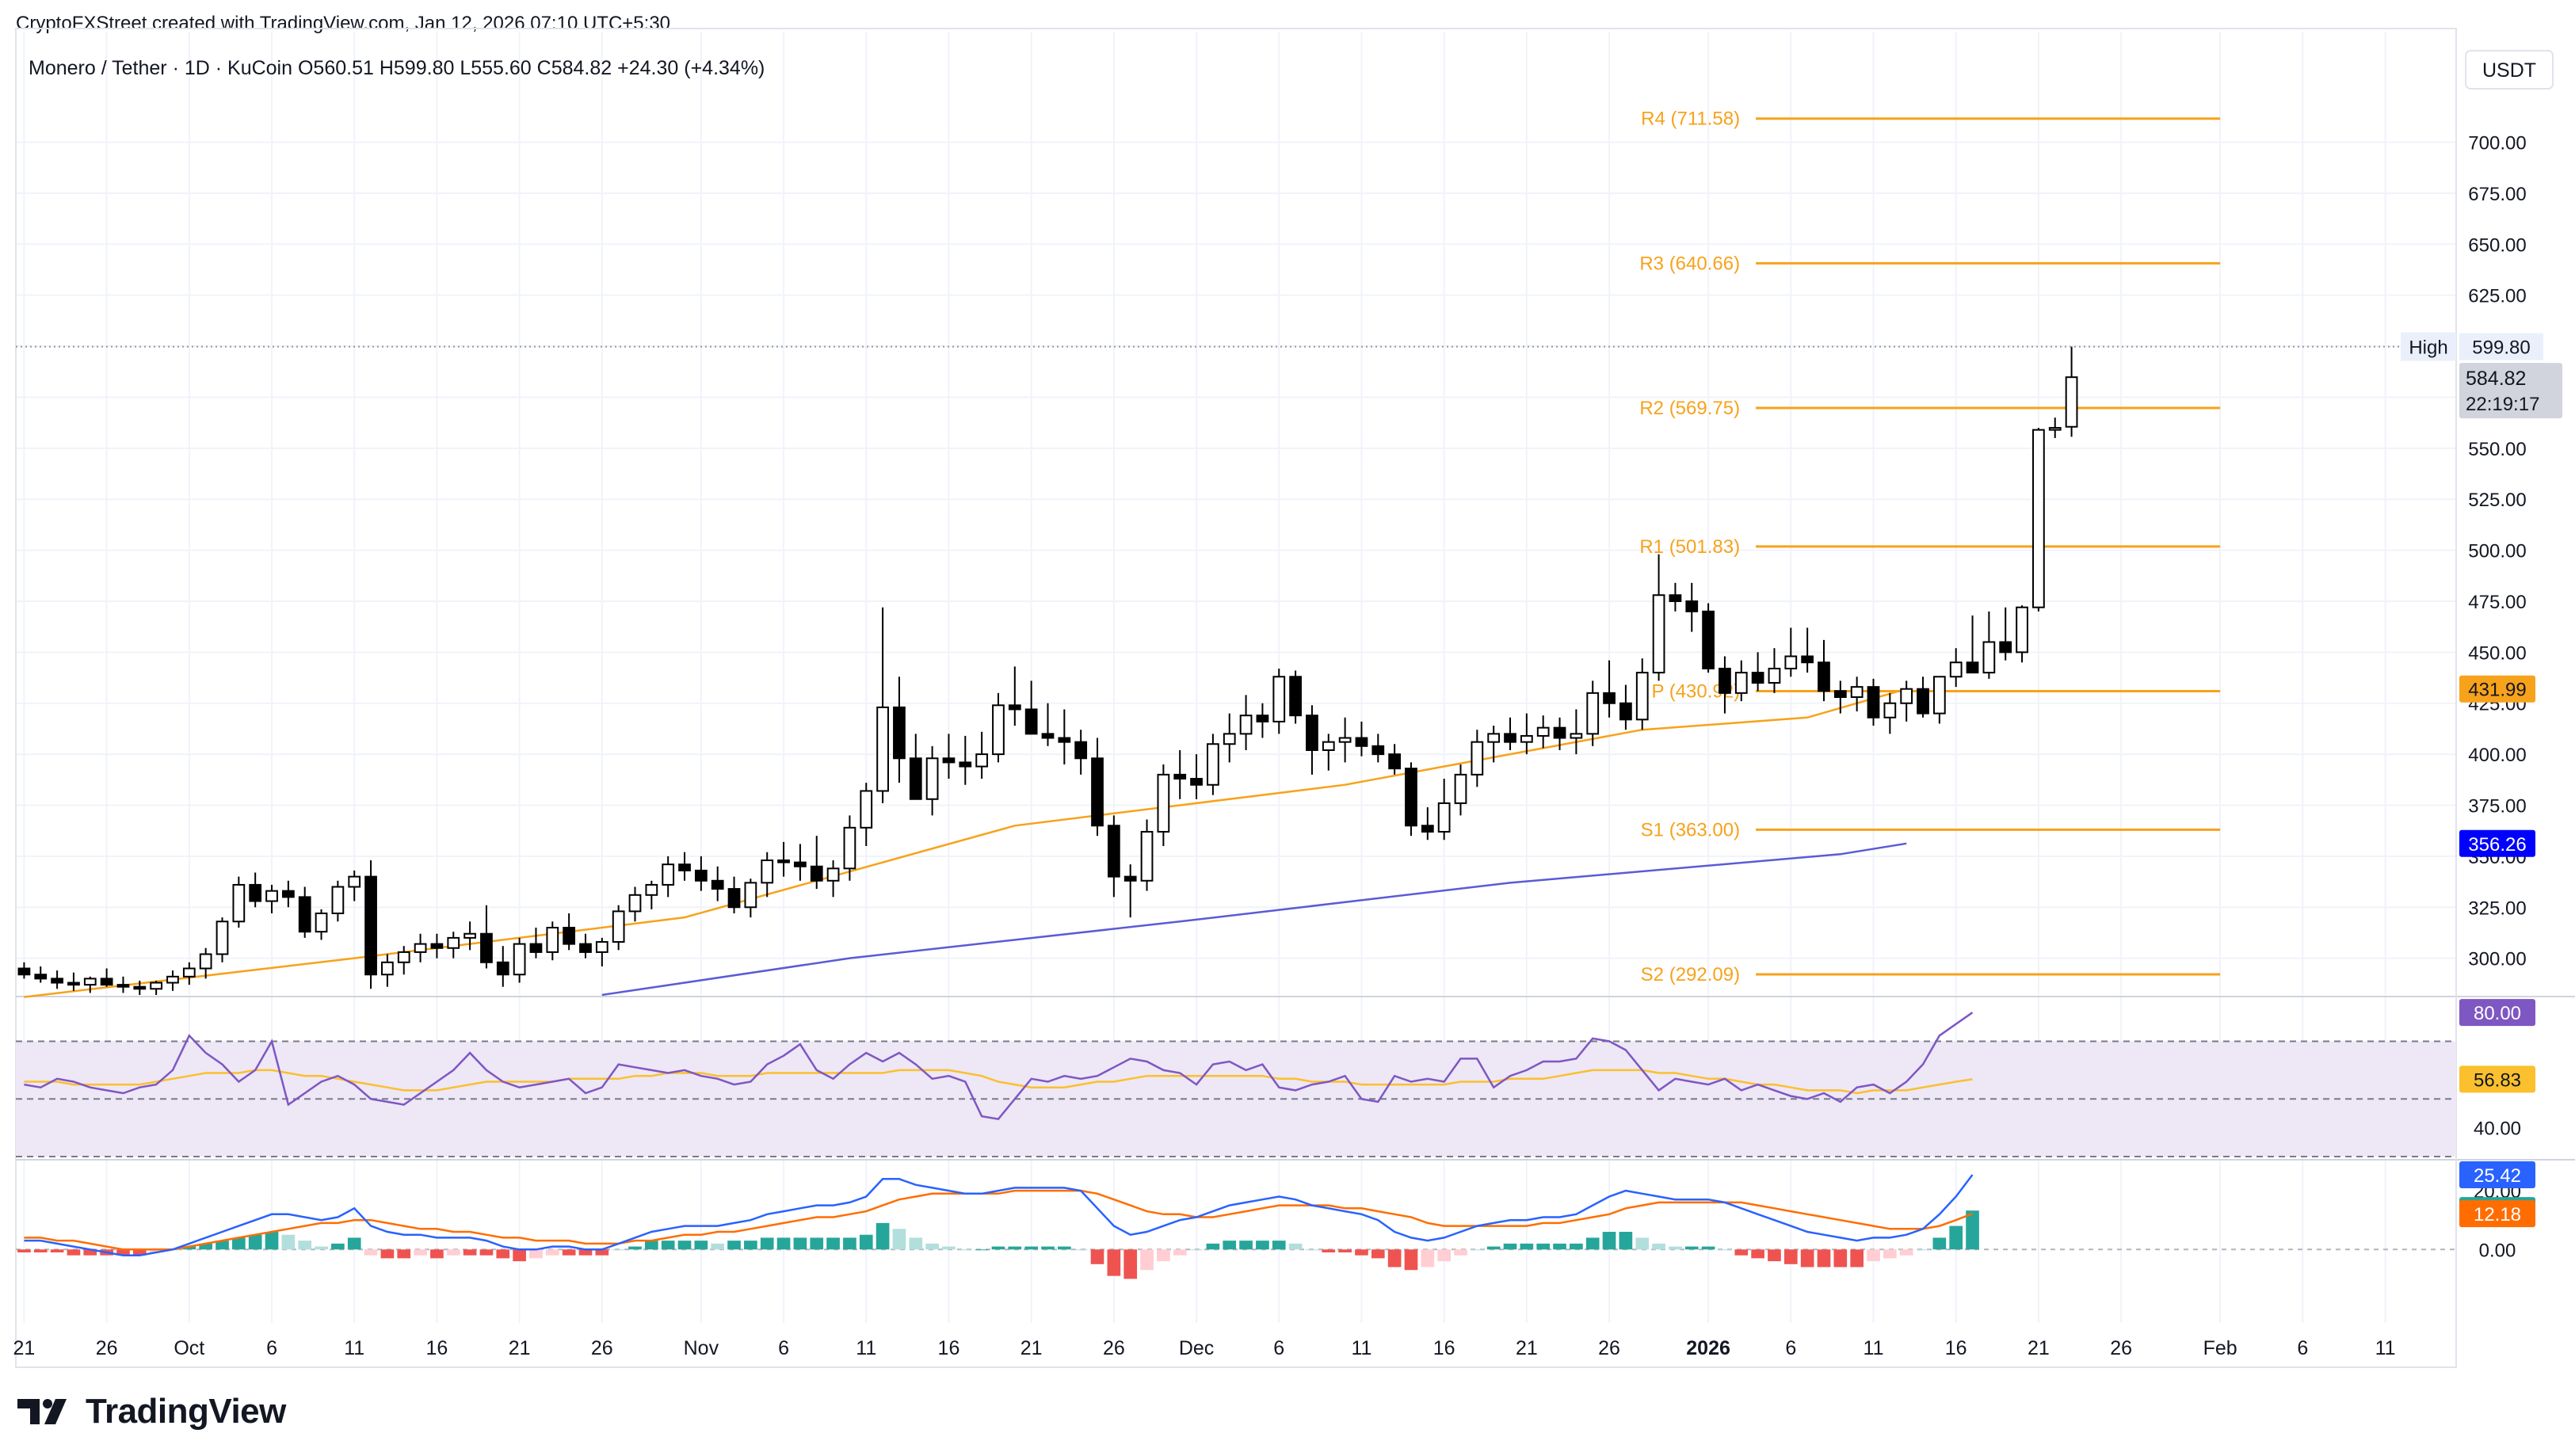 The width and height of the screenshot is (2575, 1456). What do you see at coordinates (346, 68) in the screenshot?
I see `legend-open: 560.51` at bounding box center [346, 68].